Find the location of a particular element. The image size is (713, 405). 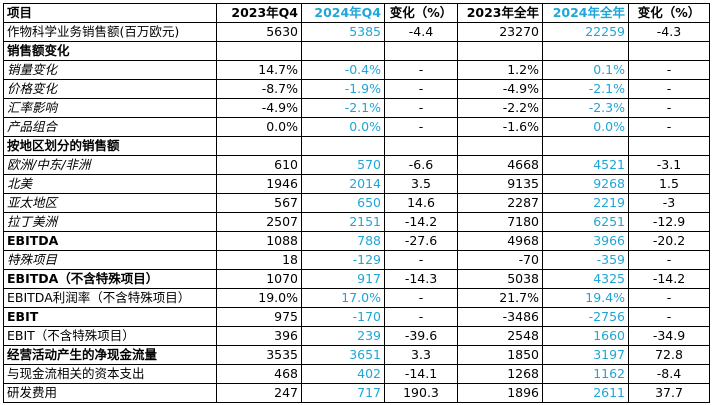

cell-fy-2024: 2219 is located at coordinates (585, 203).